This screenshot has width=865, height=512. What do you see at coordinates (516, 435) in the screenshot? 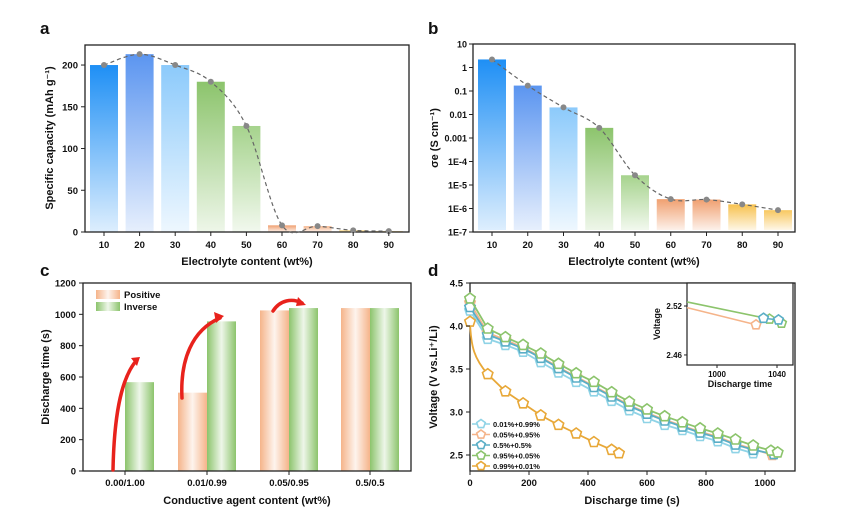
I see `legend-label-d: 0.05%+0.95%` at bounding box center [516, 435].